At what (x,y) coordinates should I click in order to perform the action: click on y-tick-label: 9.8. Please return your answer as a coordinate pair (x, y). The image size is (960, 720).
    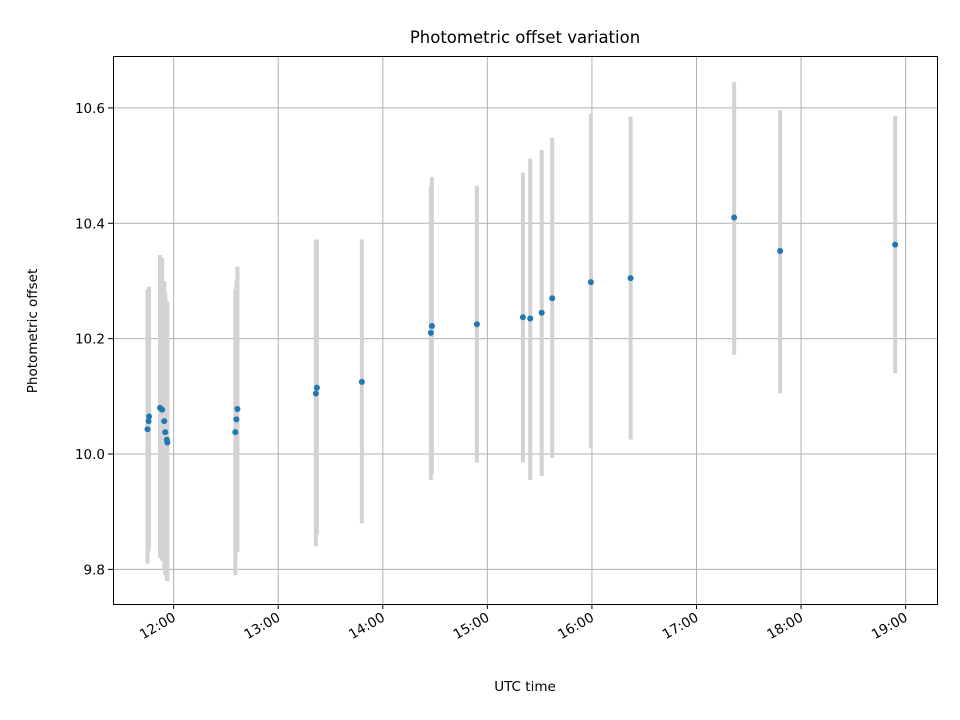
    Looking at the image, I should click on (94, 570).